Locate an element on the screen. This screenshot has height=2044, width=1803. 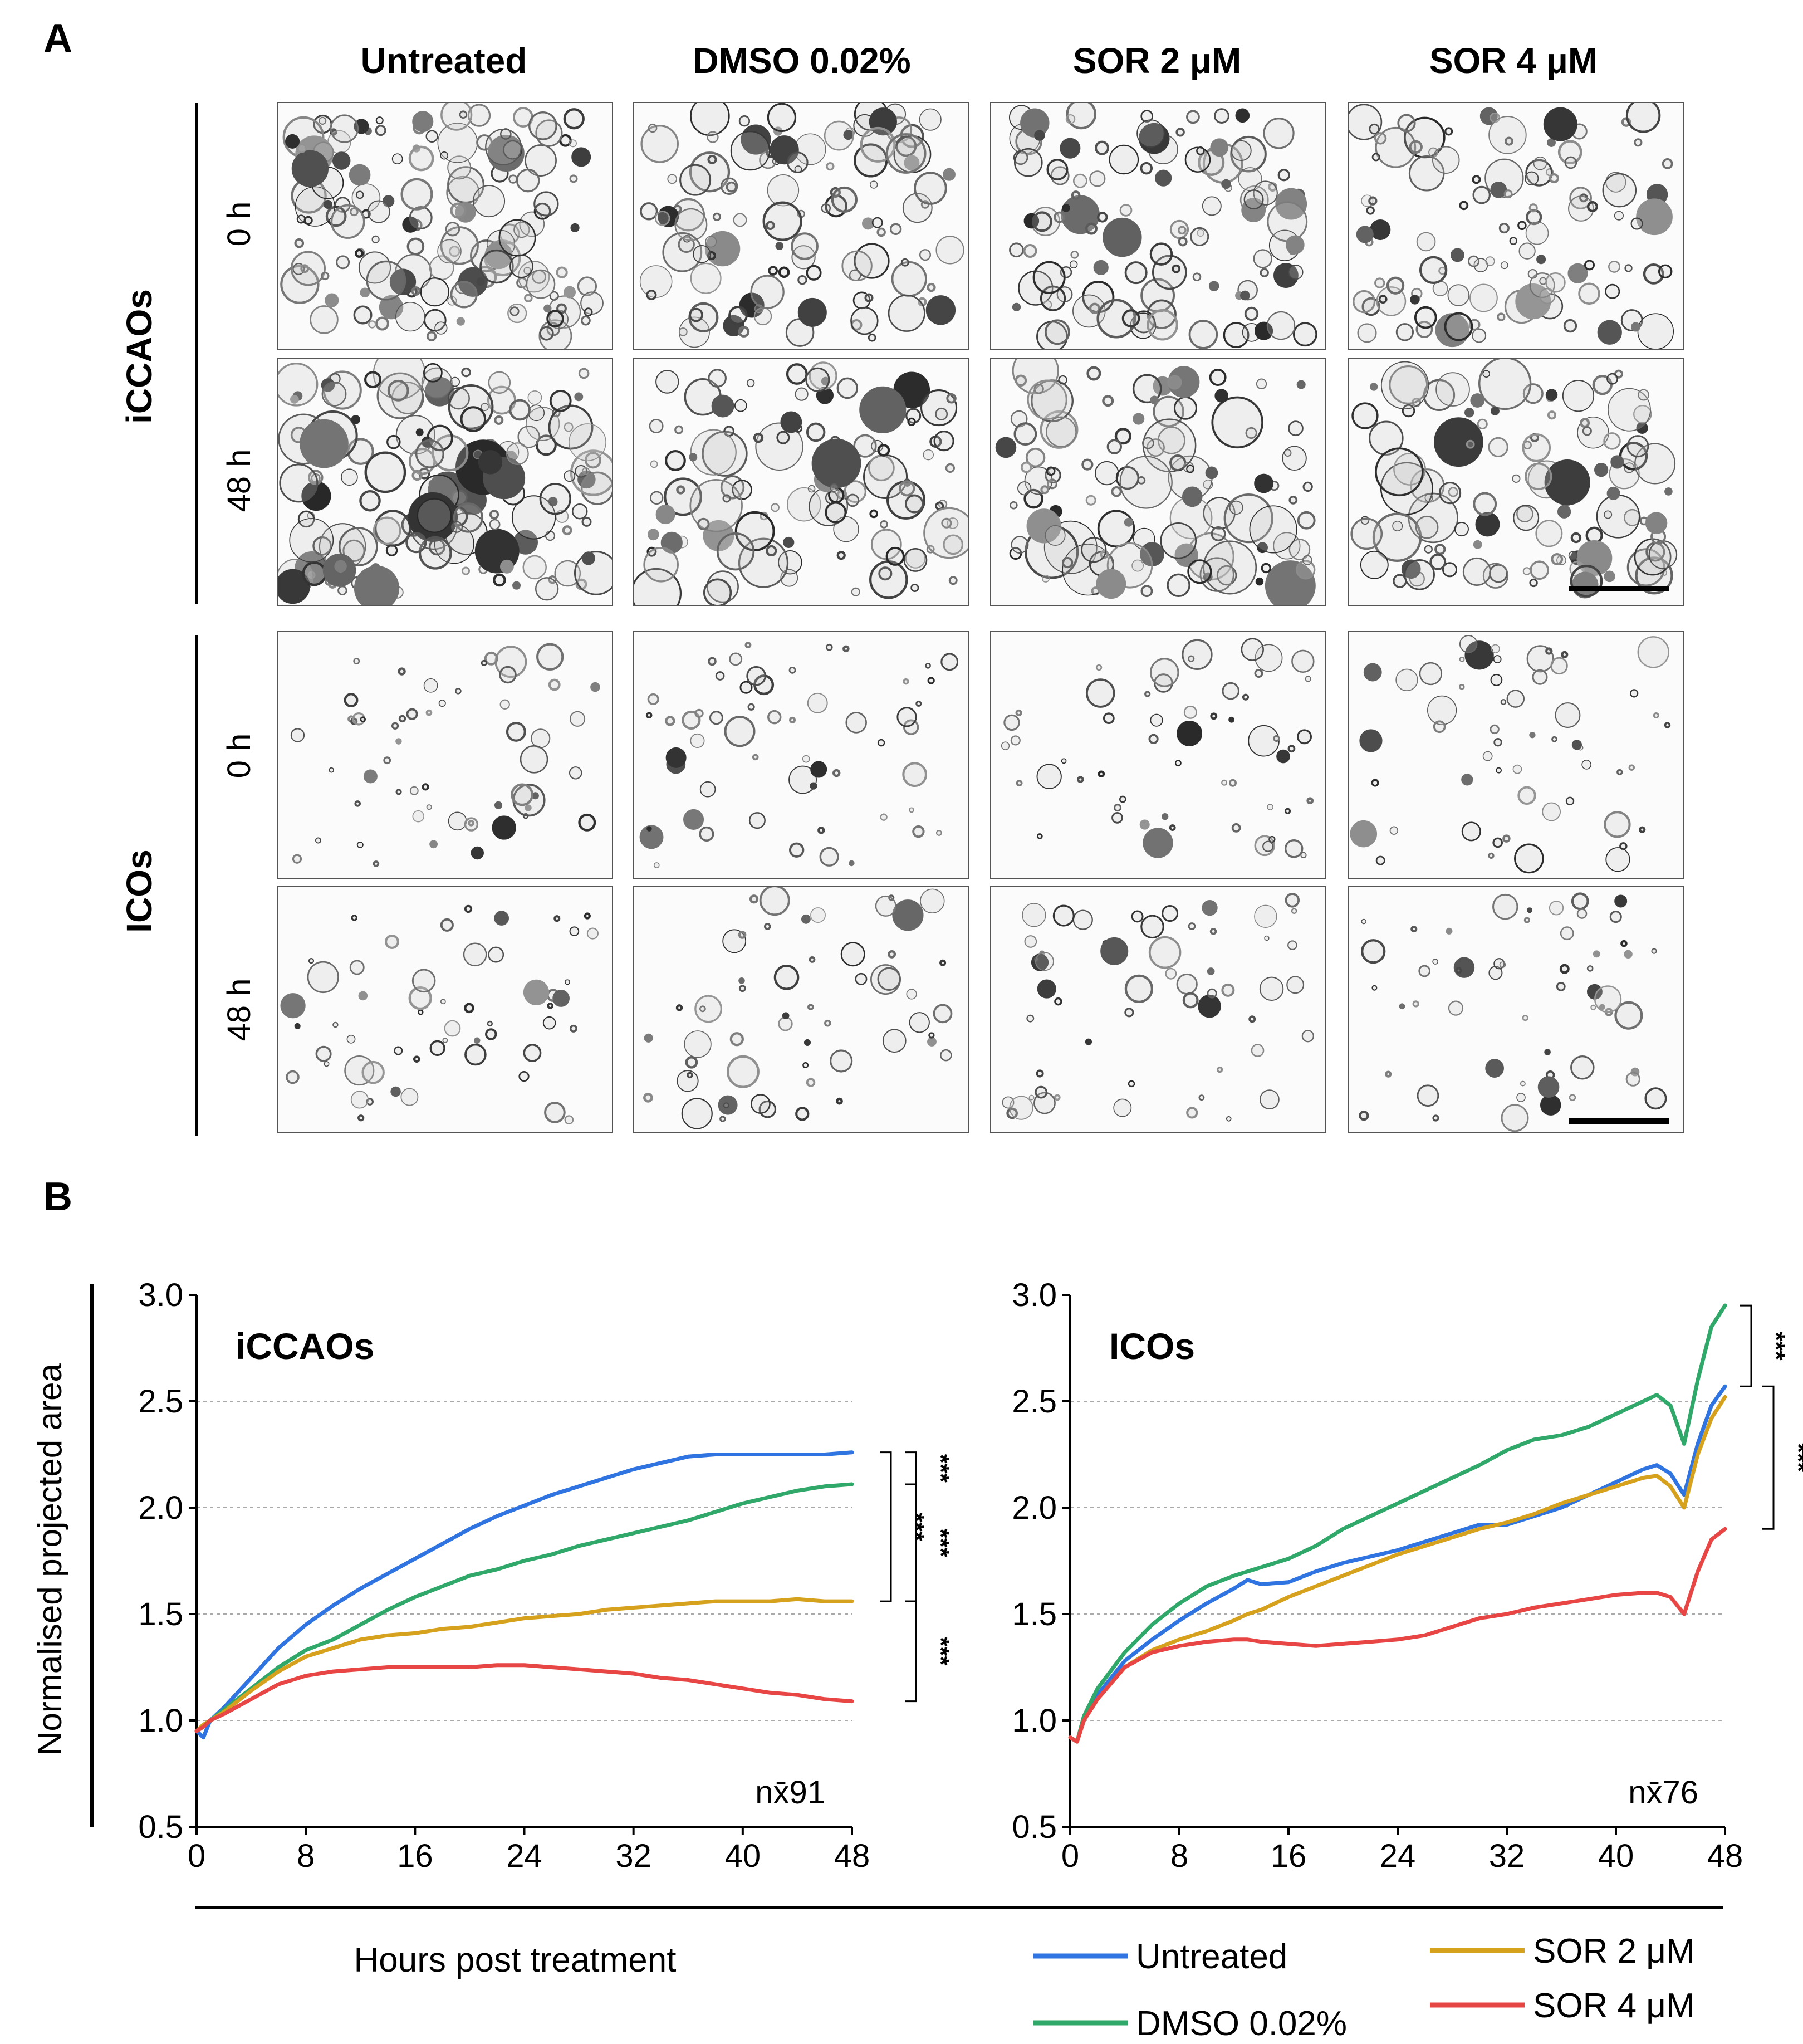
y-tick-label: 1.0 is located at coordinates (160, 1721).